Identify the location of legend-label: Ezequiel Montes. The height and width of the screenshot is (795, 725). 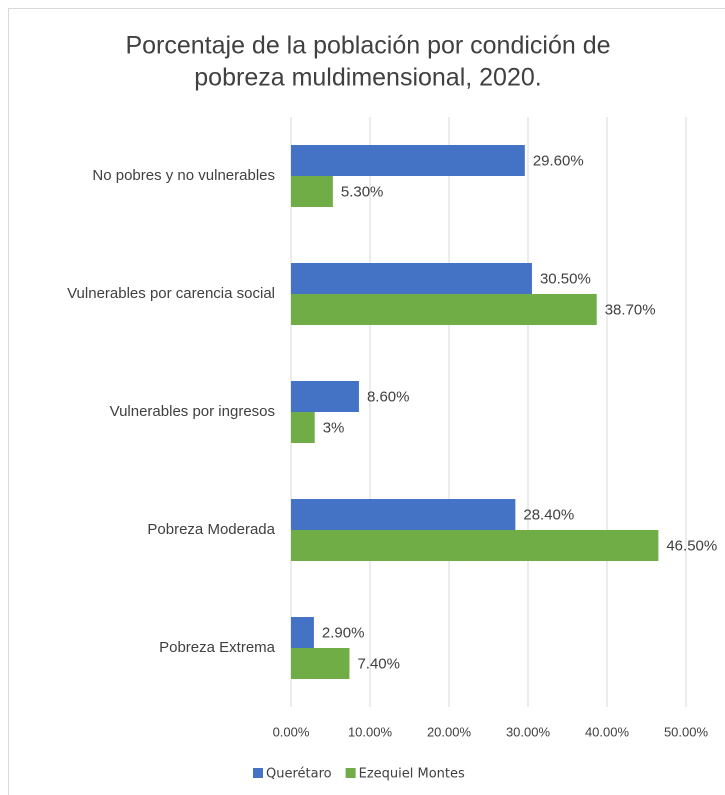
(412, 774).